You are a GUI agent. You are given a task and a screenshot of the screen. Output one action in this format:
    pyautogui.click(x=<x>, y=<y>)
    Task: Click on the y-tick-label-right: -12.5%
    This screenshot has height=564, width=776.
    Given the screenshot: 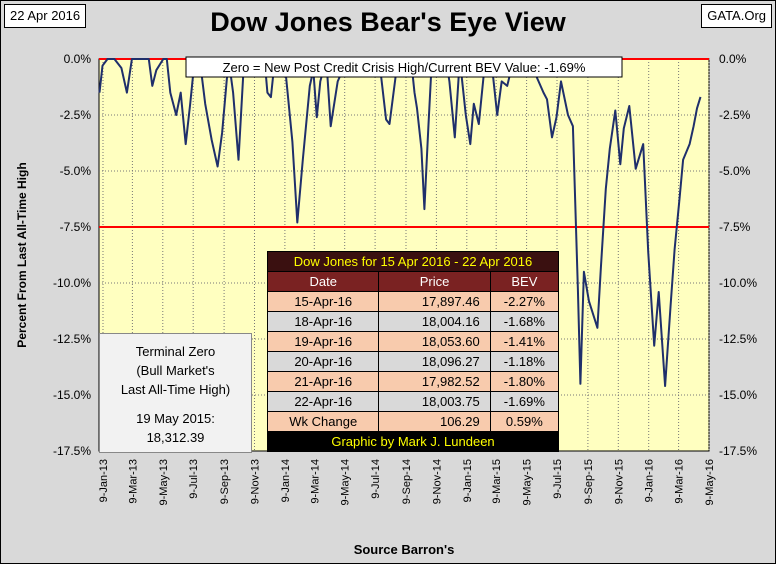 What is the action you would take?
    pyautogui.click(x=738, y=339)
    